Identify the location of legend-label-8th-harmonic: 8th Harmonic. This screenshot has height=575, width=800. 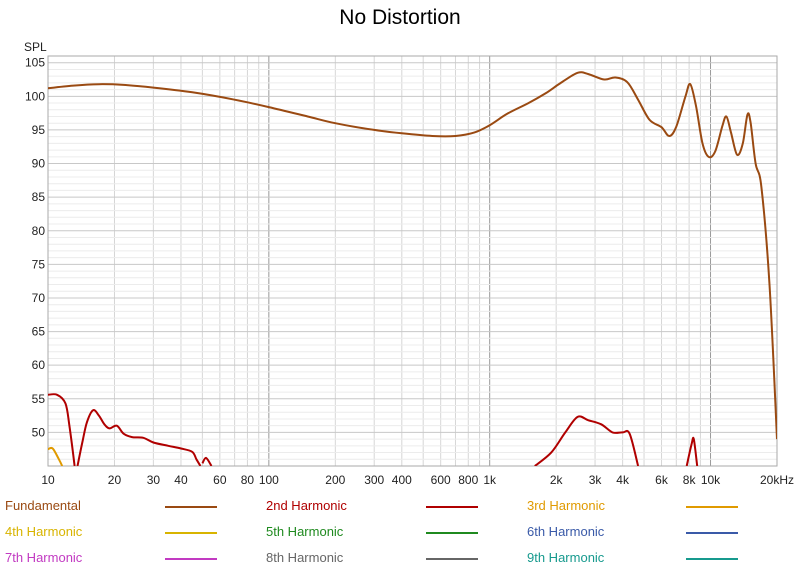
(305, 557).